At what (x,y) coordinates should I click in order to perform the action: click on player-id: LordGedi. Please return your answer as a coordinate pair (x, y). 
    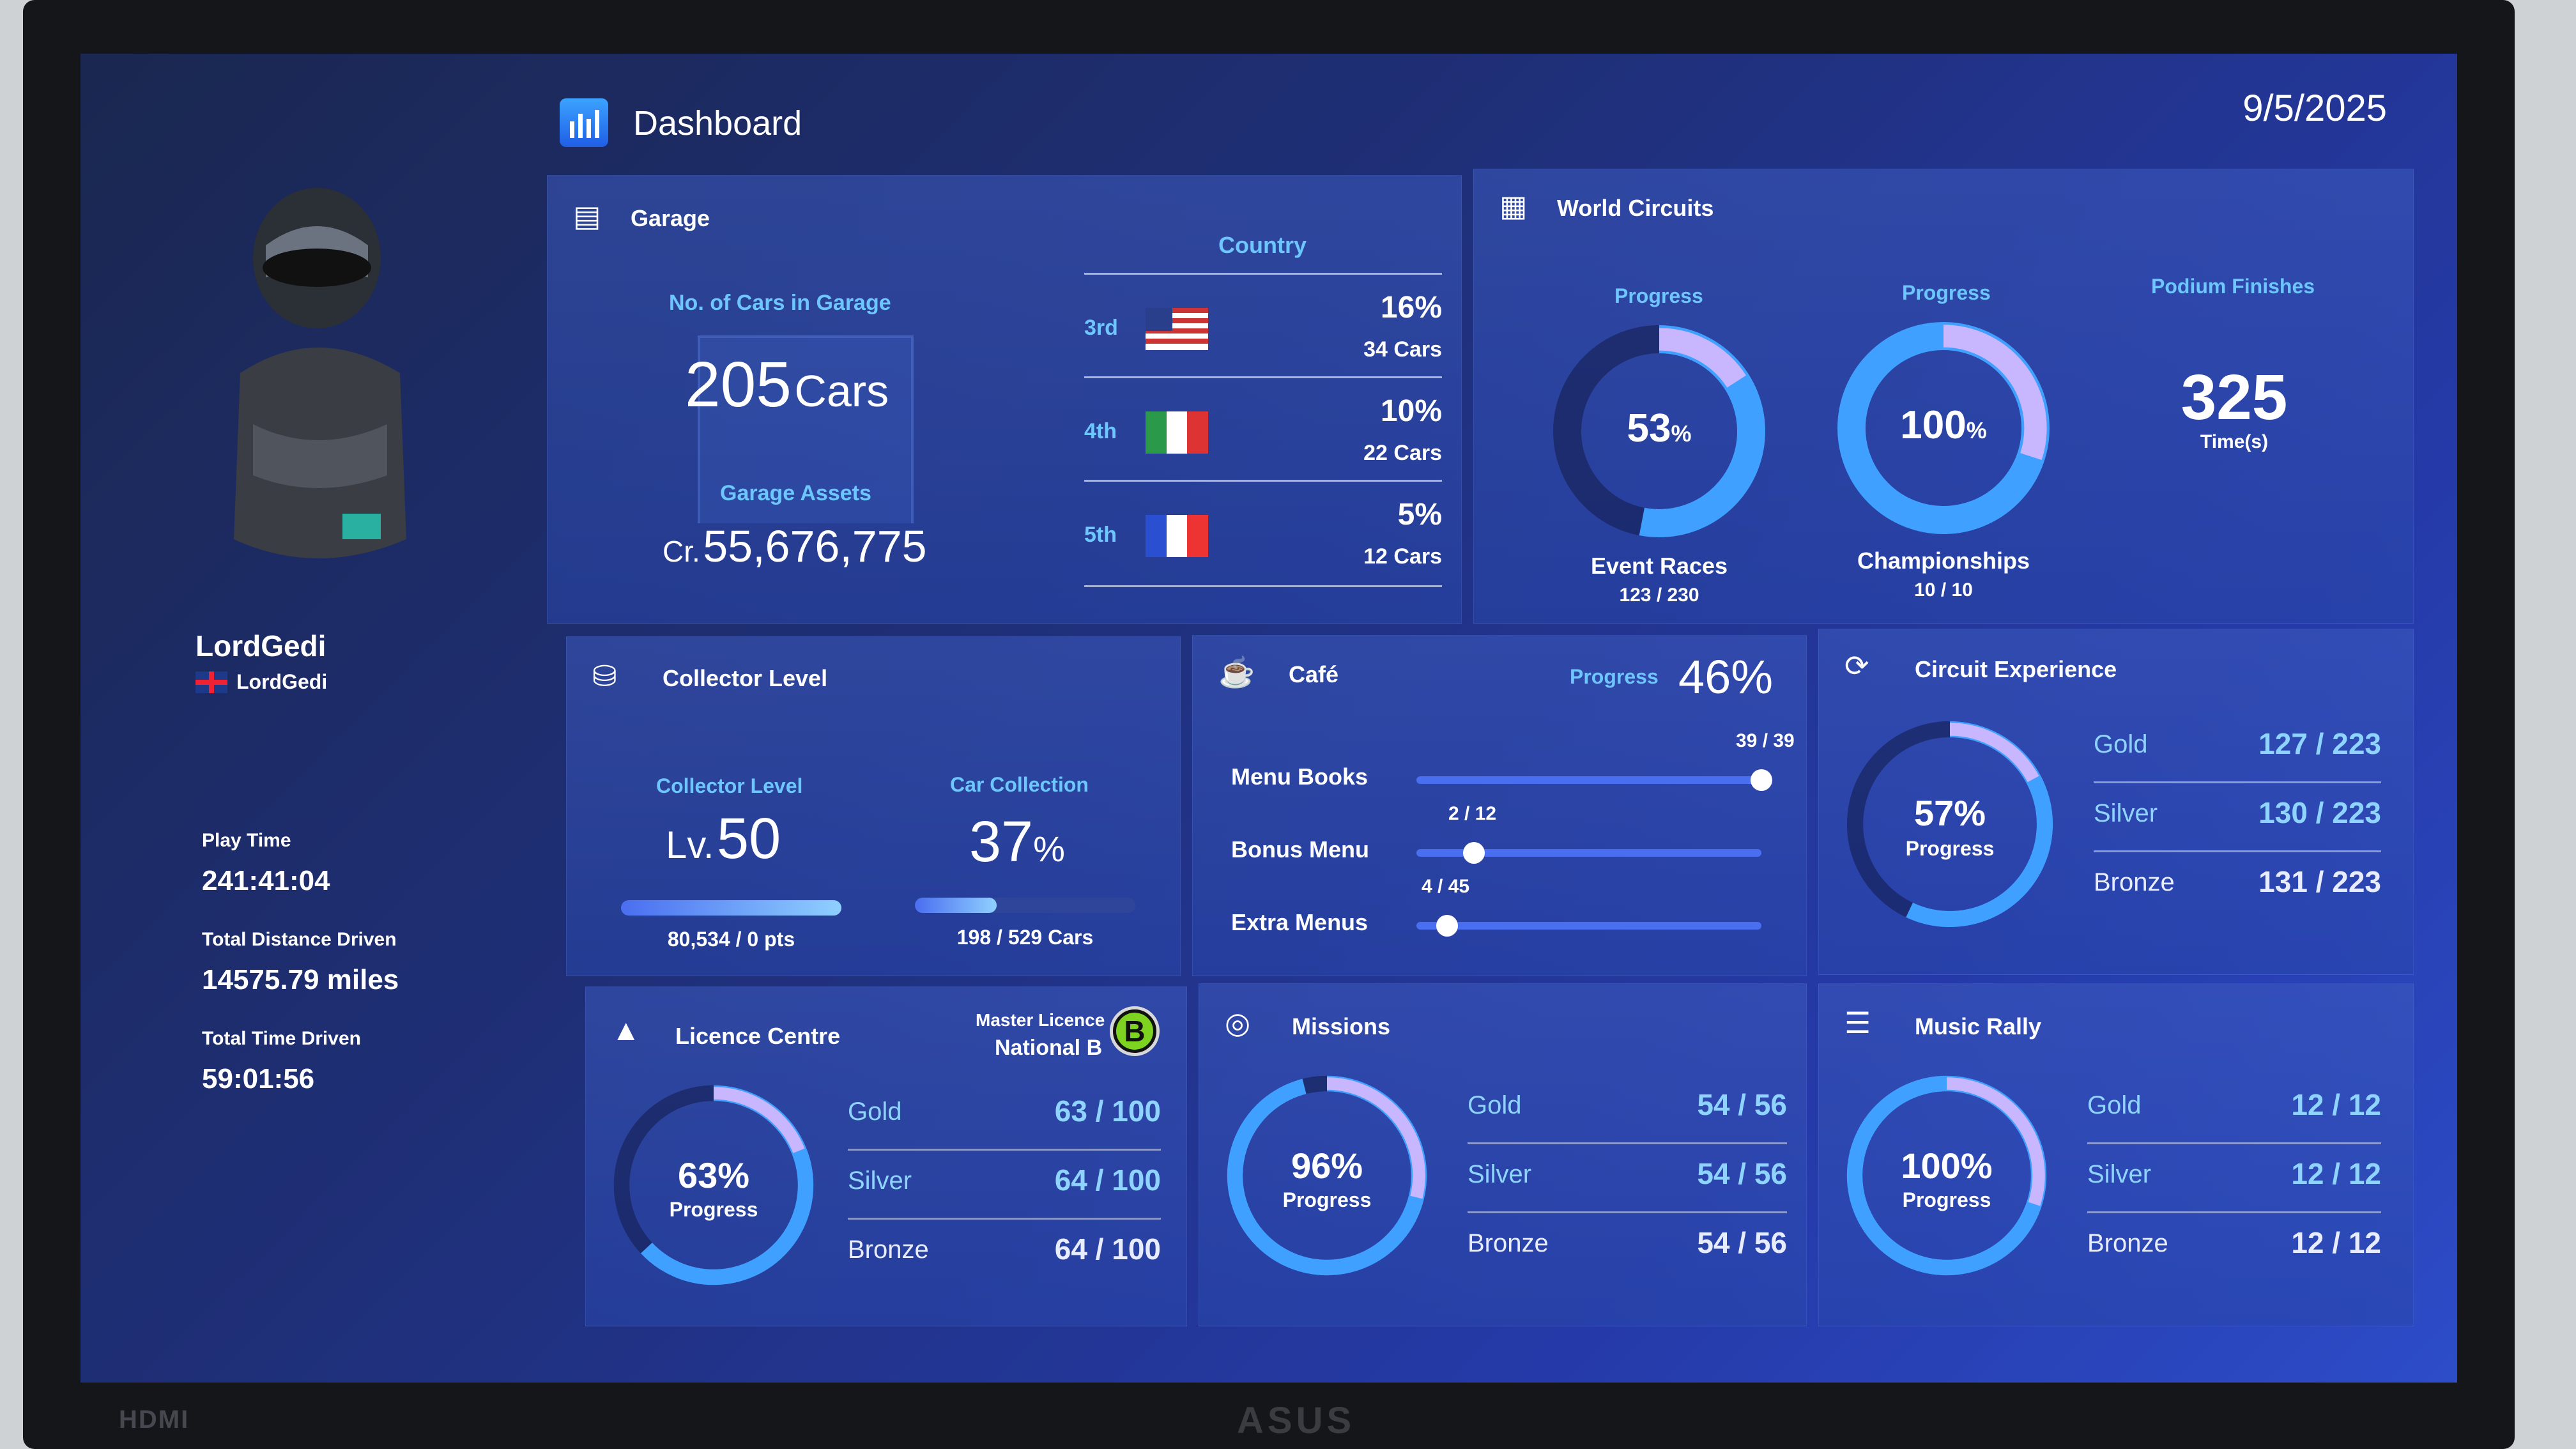
    Looking at the image, I should click on (261, 682).